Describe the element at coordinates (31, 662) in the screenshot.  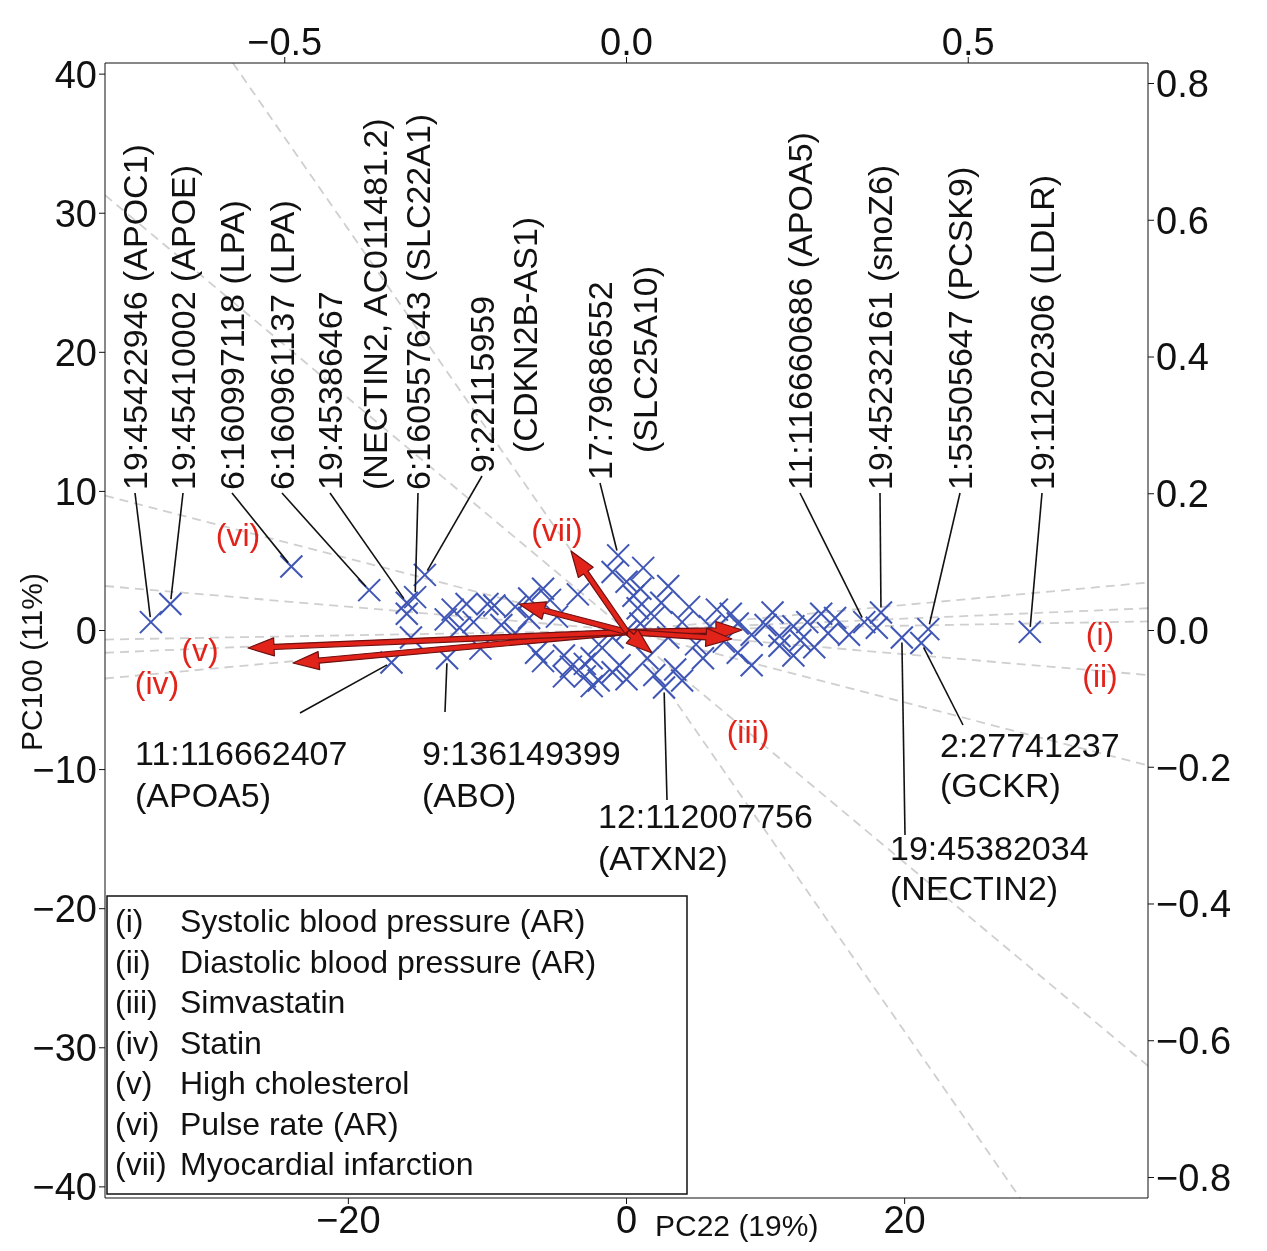
I see `y-axis-title: PC100 (11%)` at that location.